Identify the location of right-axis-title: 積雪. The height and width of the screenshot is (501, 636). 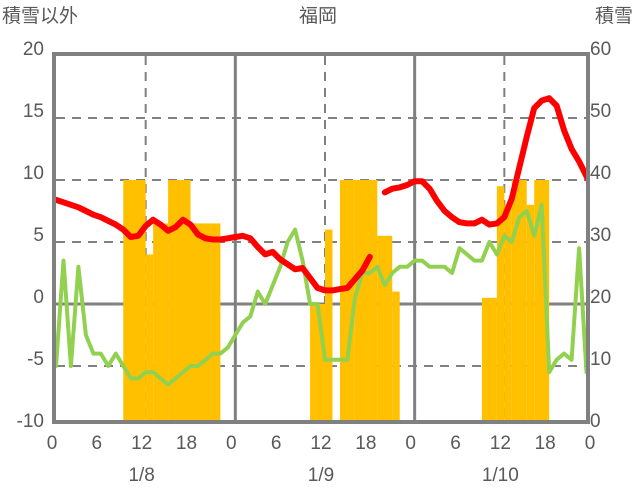
(613, 16).